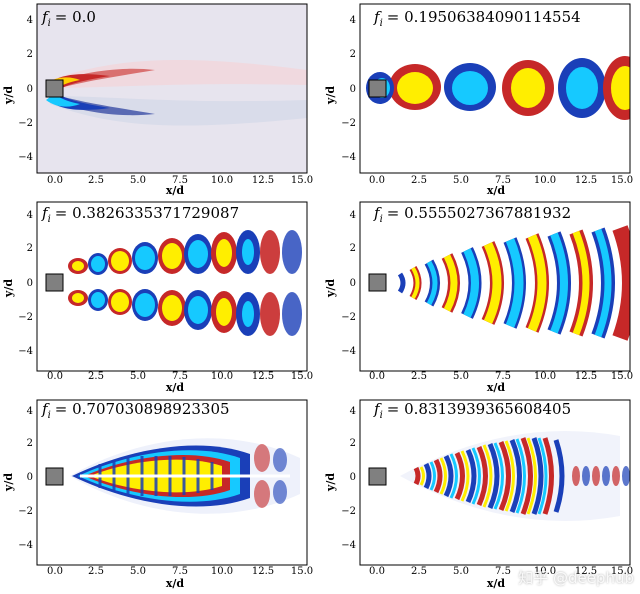 The width and height of the screenshot is (640, 594). Describe the element at coordinates (576, 578) in the screenshot. I see `watermark: 知乎 @deephub` at that location.